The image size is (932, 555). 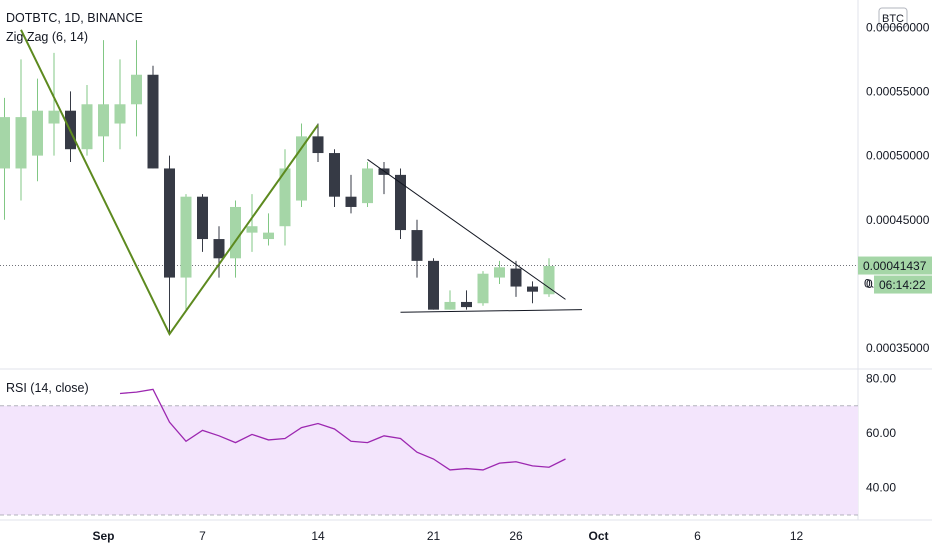 I want to click on support-line, so click(x=491, y=311).